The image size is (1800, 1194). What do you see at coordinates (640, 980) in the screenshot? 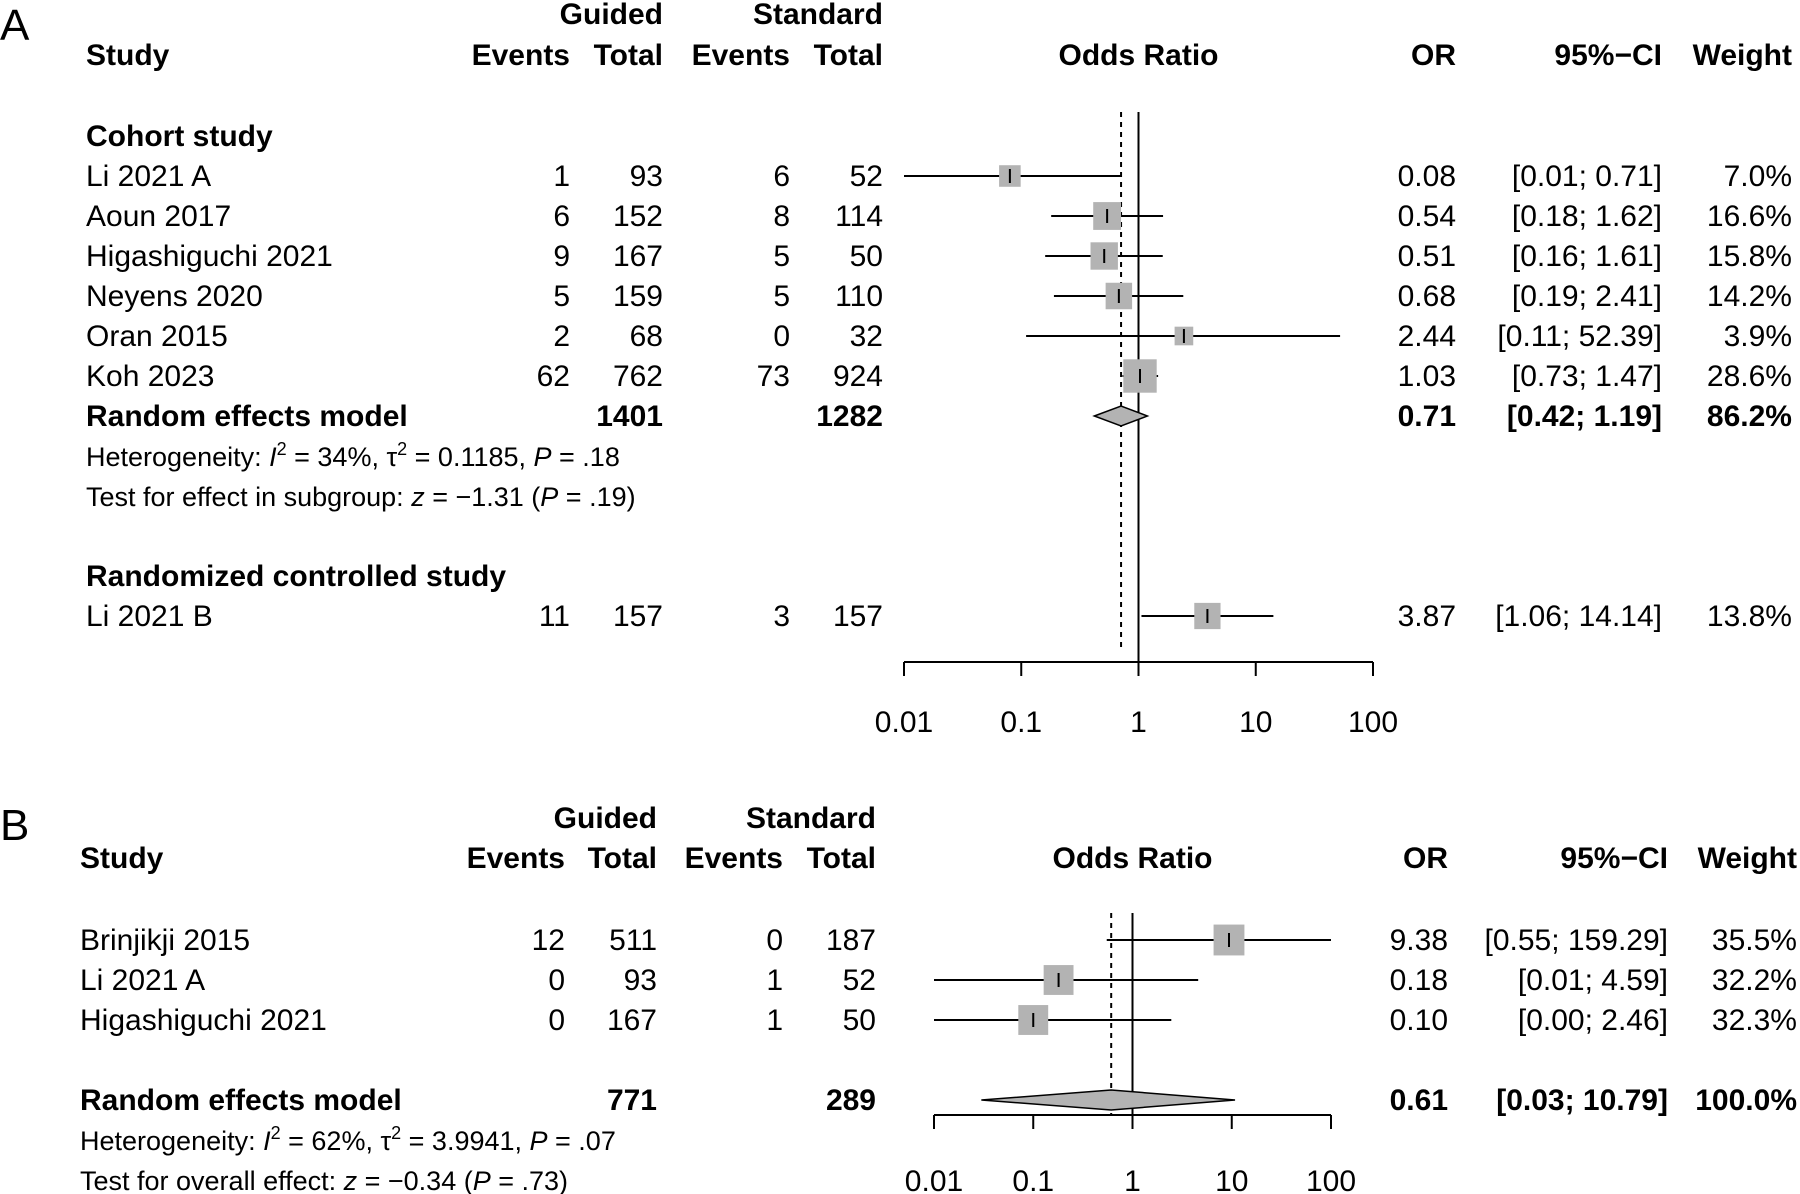
I see `panel-b-study-row-1-2-guided-total: 93` at bounding box center [640, 980].